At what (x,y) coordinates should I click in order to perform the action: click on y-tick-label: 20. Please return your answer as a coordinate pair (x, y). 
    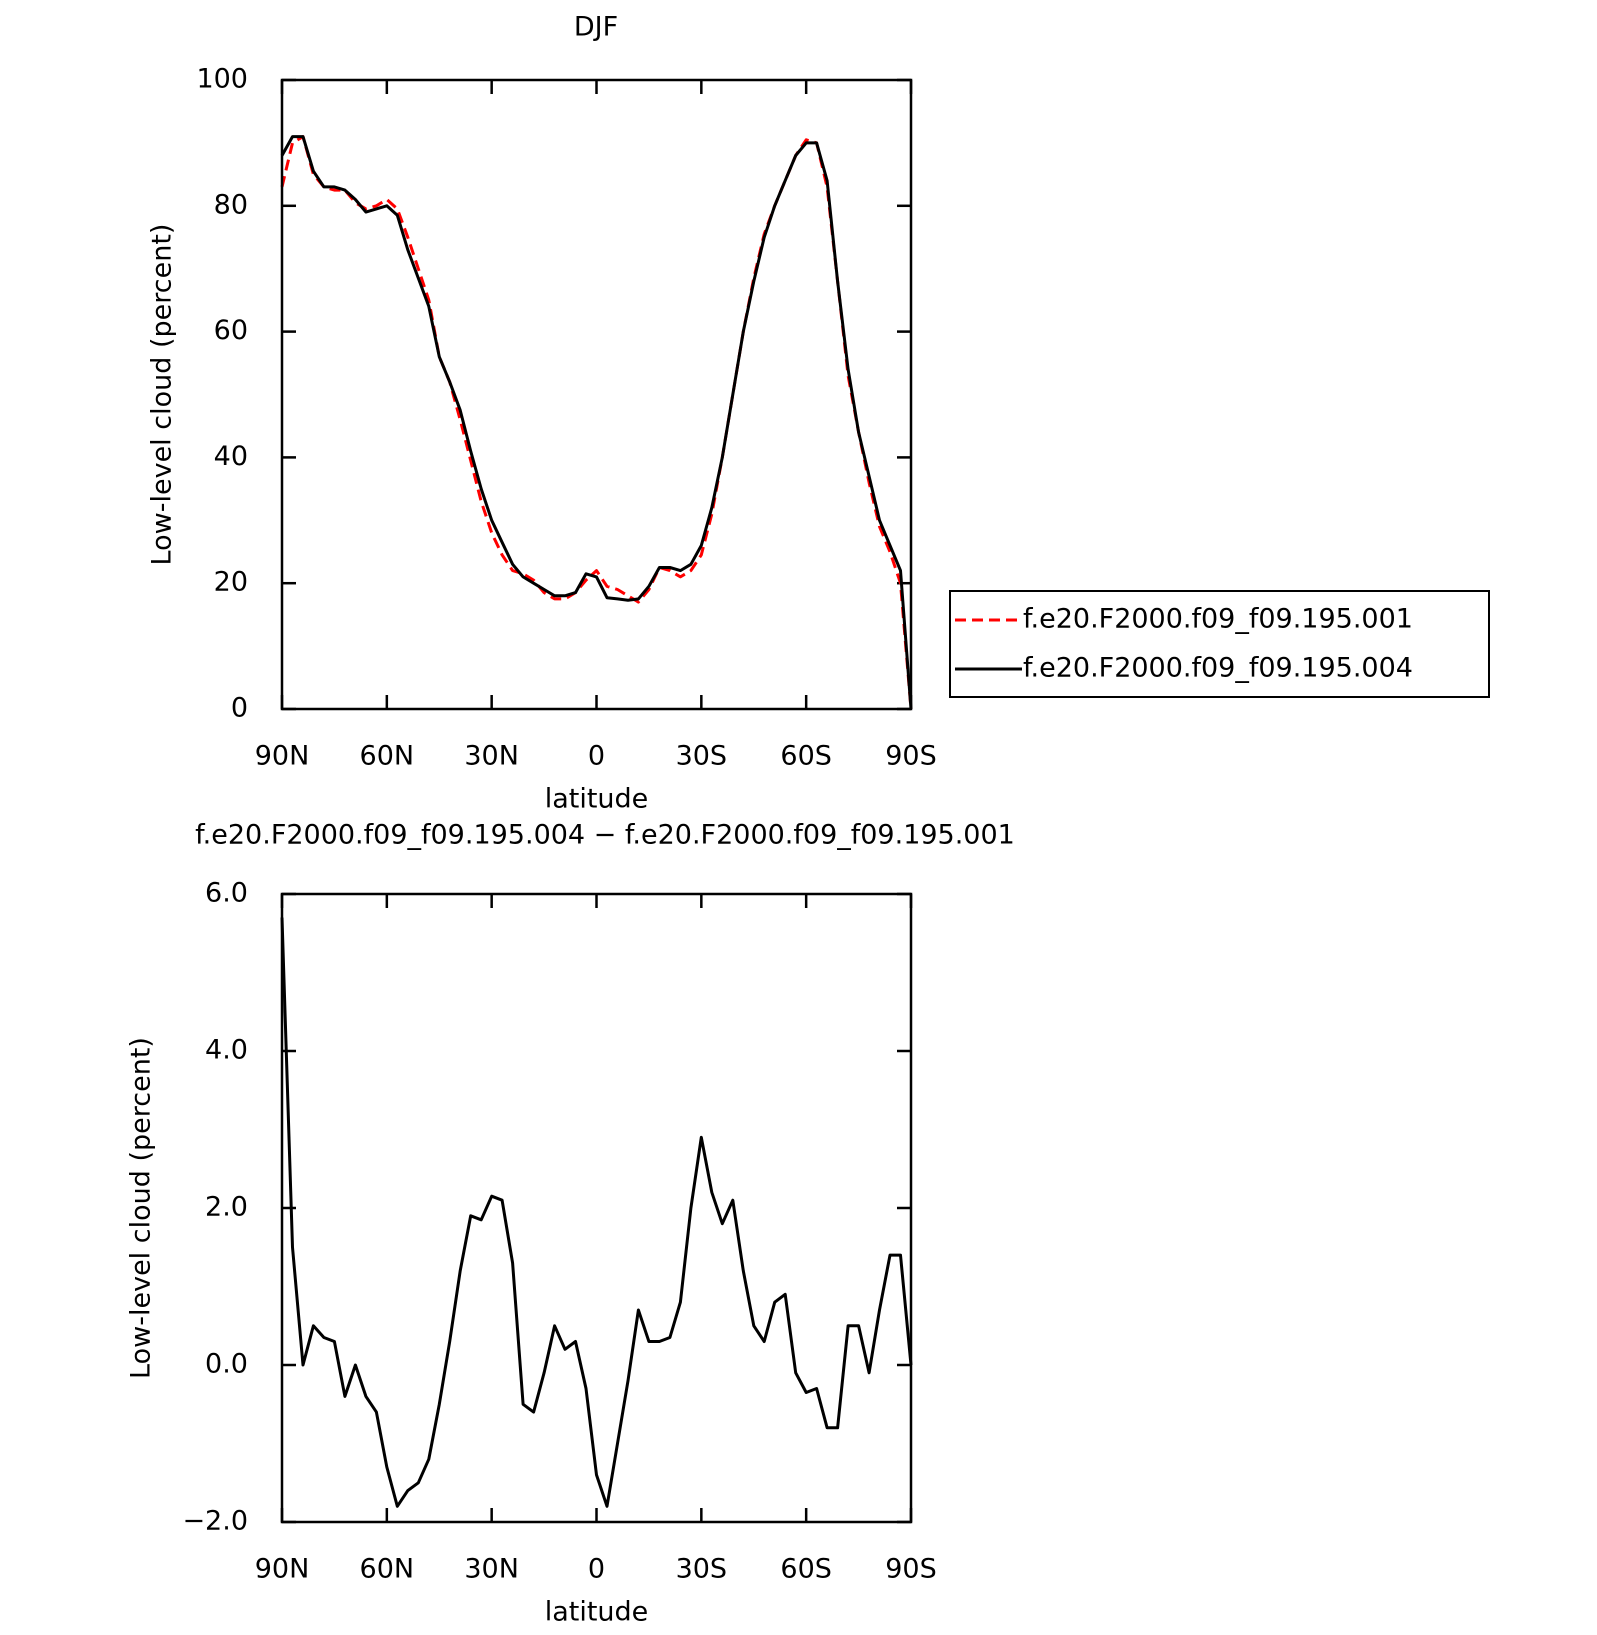
    Looking at the image, I should click on (231, 582).